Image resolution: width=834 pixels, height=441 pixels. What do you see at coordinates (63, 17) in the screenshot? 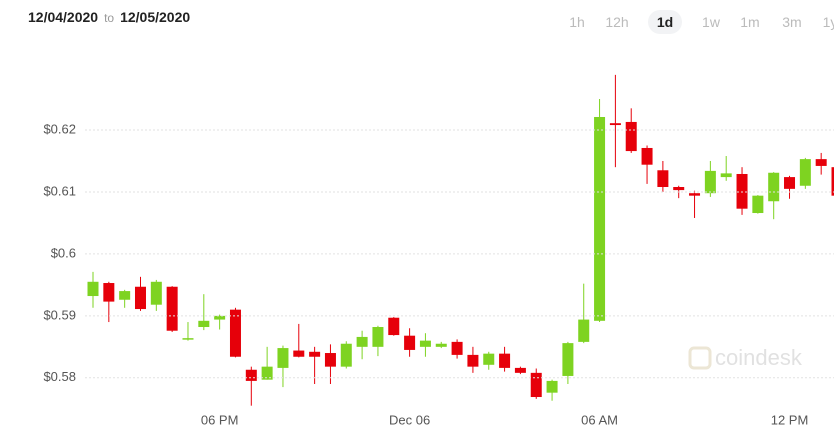
I see `range-start: 12/04/2020` at bounding box center [63, 17].